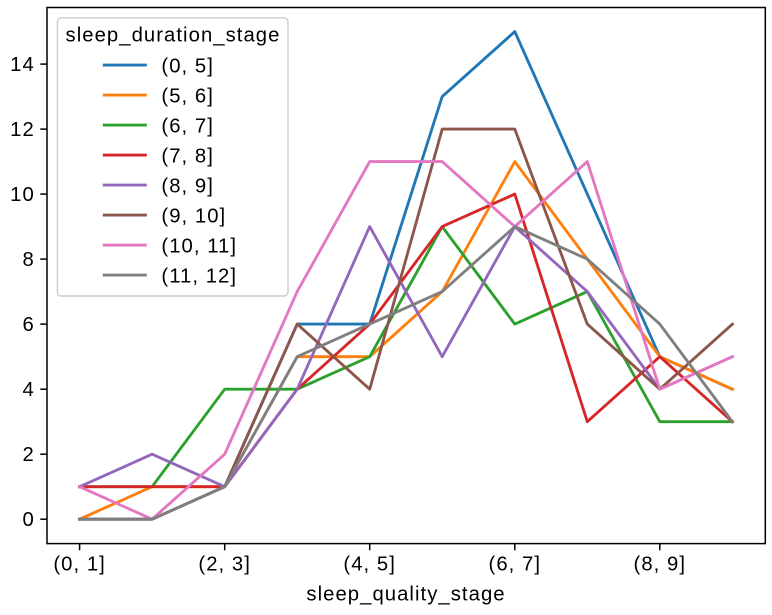 This screenshot has height=615, width=772. Describe the element at coordinates (405, 595) in the screenshot. I see `svg-text: sleep_quality_stage` at that location.